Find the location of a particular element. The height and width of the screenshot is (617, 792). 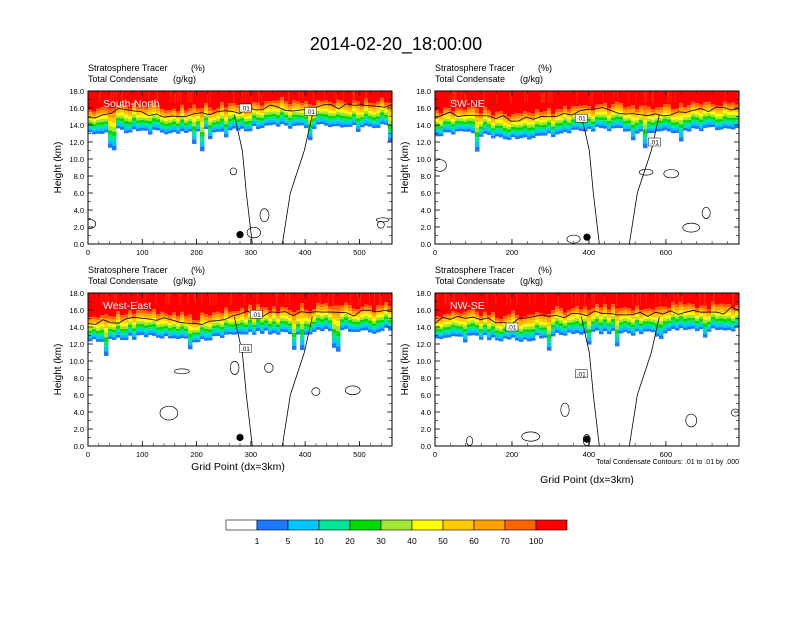

colorbar-label: 100 is located at coordinates (536, 541).